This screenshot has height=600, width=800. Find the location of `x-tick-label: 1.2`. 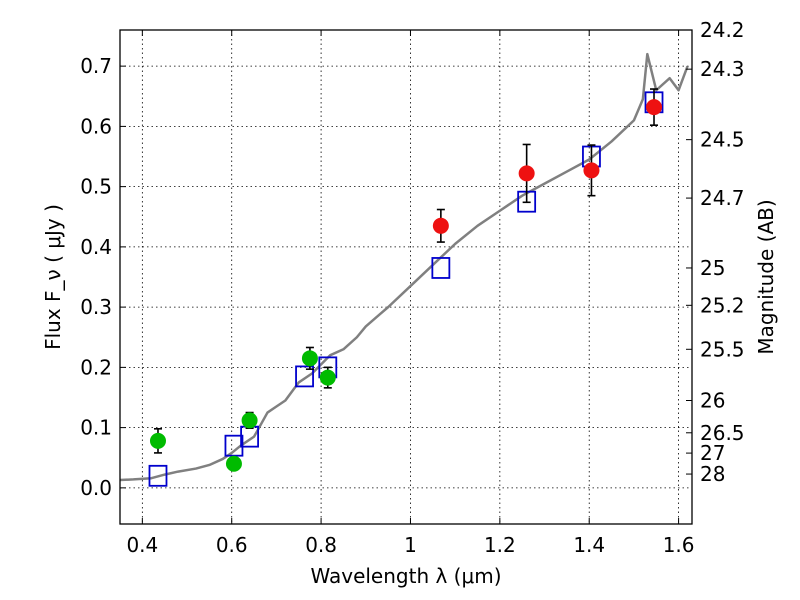

x-tick-label: 1.2 is located at coordinates (500, 545).